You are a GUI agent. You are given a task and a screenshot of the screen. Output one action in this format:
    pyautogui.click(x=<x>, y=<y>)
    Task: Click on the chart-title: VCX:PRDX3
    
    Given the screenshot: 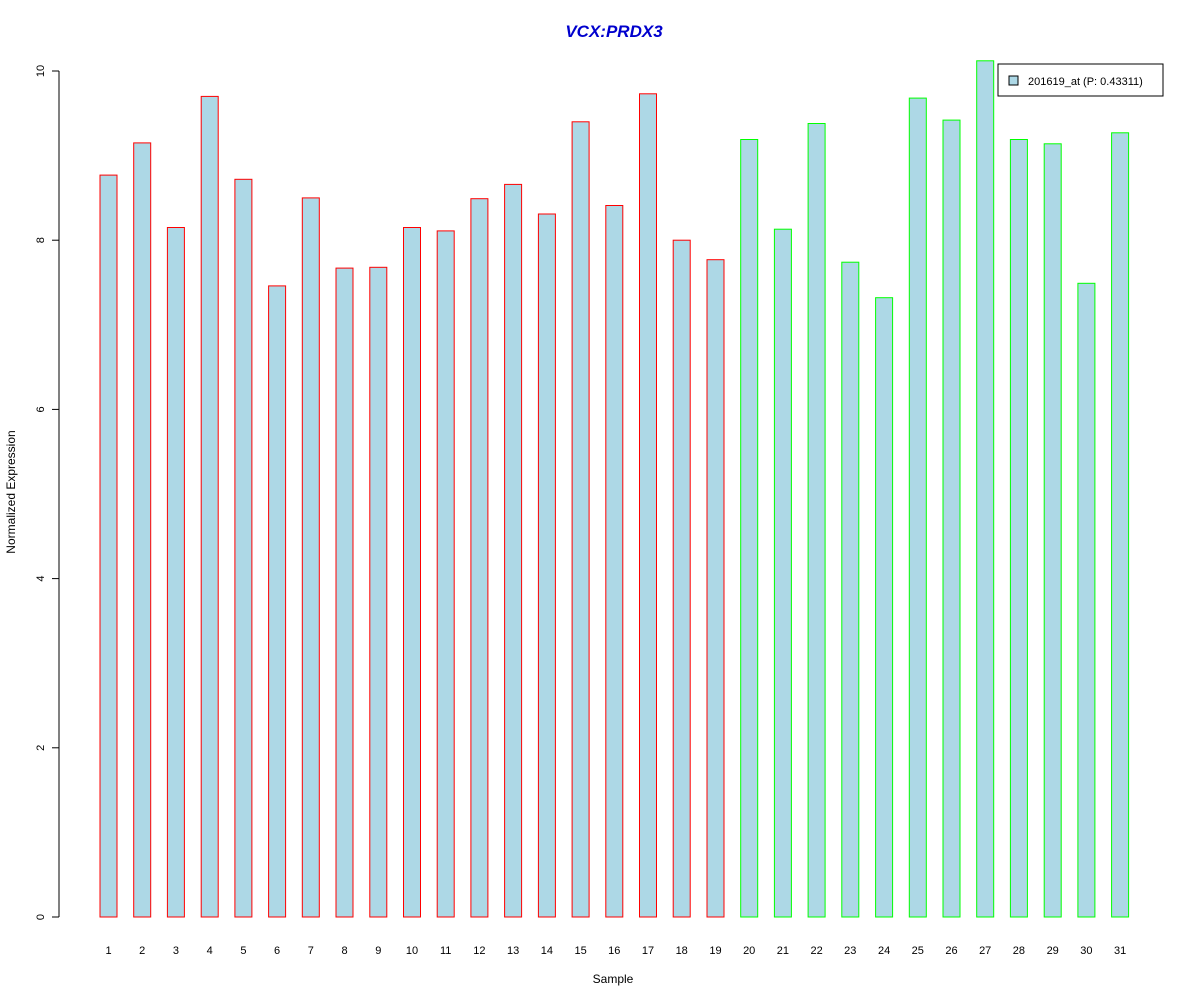 What is the action you would take?
    pyautogui.click(x=614, y=31)
    